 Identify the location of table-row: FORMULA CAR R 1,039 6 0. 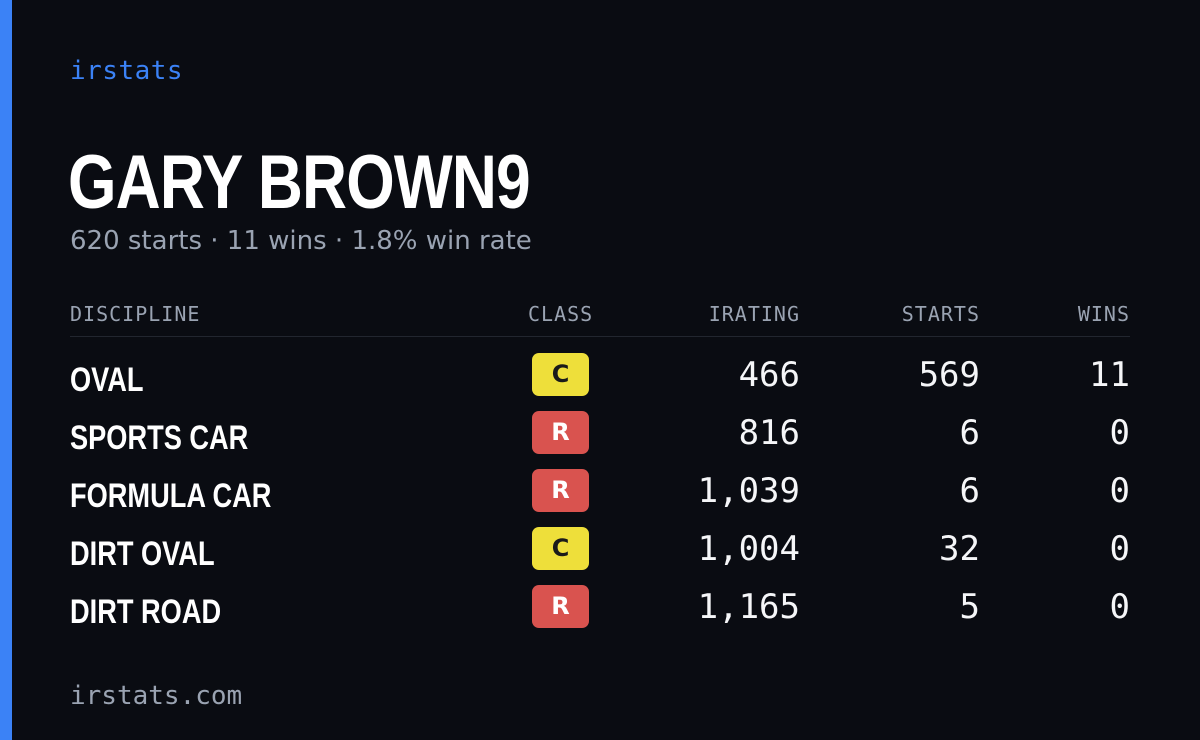
(600, 498).